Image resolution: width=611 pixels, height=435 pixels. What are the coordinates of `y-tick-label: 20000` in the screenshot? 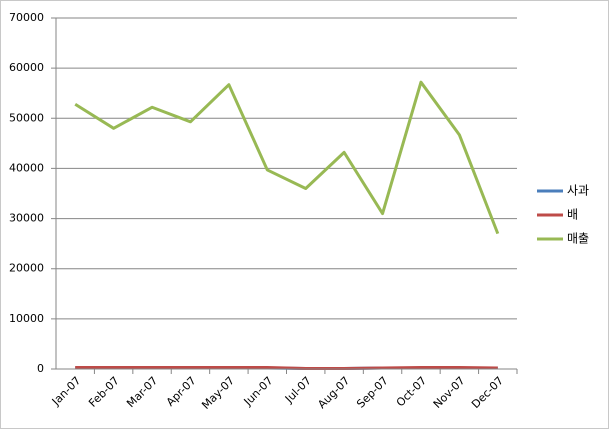 It's located at (26, 268).